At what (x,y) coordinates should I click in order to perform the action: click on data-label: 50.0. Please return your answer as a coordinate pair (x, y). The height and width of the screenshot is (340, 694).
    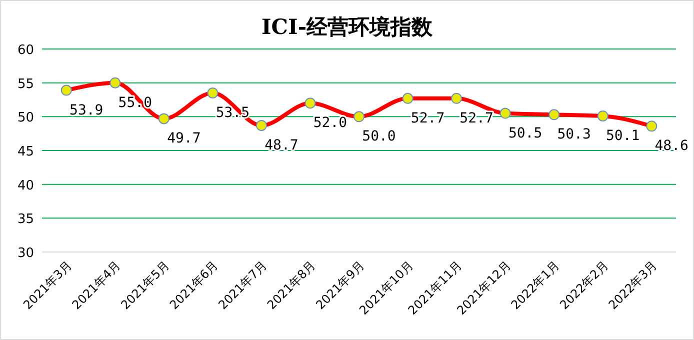
    Looking at the image, I should click on (379, 136).